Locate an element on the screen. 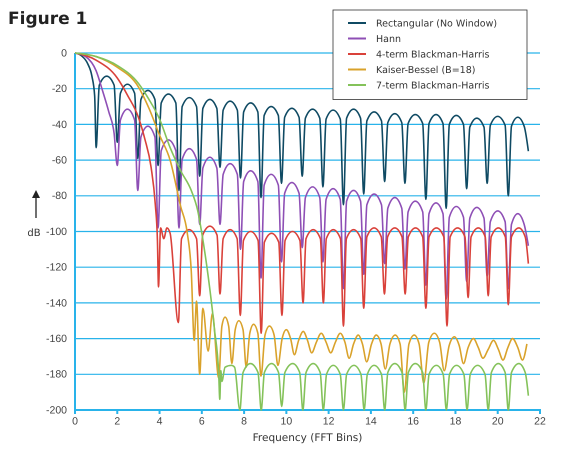 This screenshot has height=453, width=573. legend-label: Kaiser-Bessel (B=18) is located at coordinates (426, 70).